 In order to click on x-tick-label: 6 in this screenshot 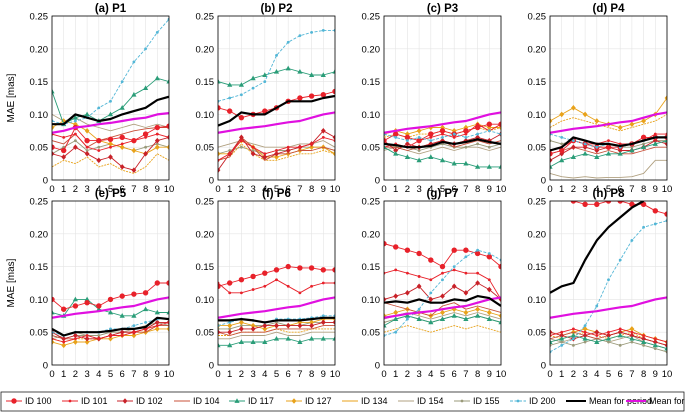, I will do `click(122, 189)`.